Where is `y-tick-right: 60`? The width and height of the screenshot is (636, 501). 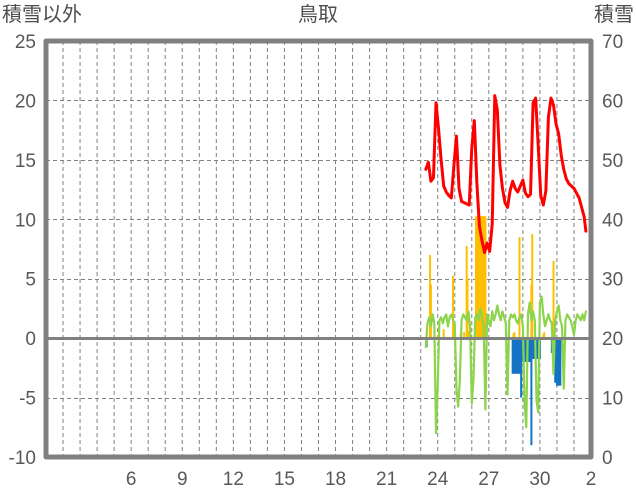
y-tick-right: 60 is located at coordinates (612, 101).